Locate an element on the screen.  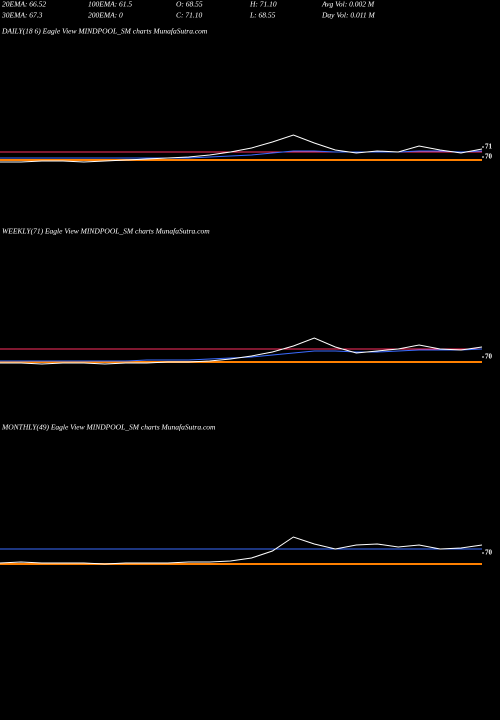
header-stat: C: 71.10 is located at coordinates (189, 15).